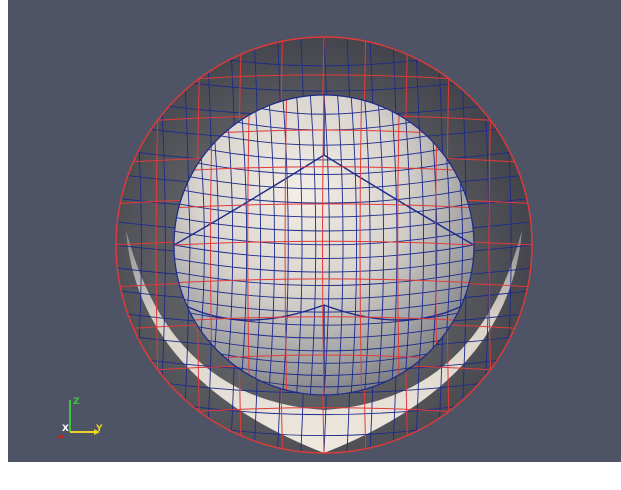 The width and height of the screenshot is (621, 490). Describe the element at coordinates (97, 432) in the screenshot. I see `y-axis-arrow` at that location.